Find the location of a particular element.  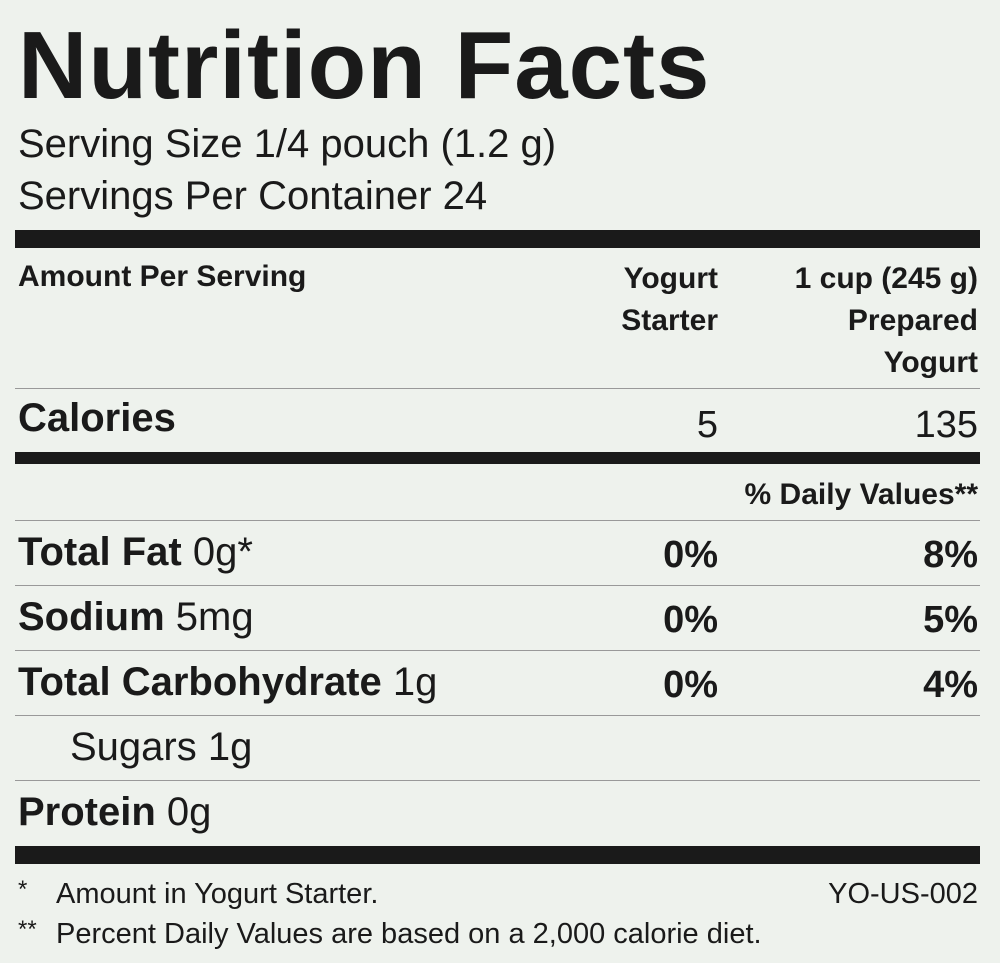

header-col2: 1 cup (245 g) is located at coordinates (886, 278).